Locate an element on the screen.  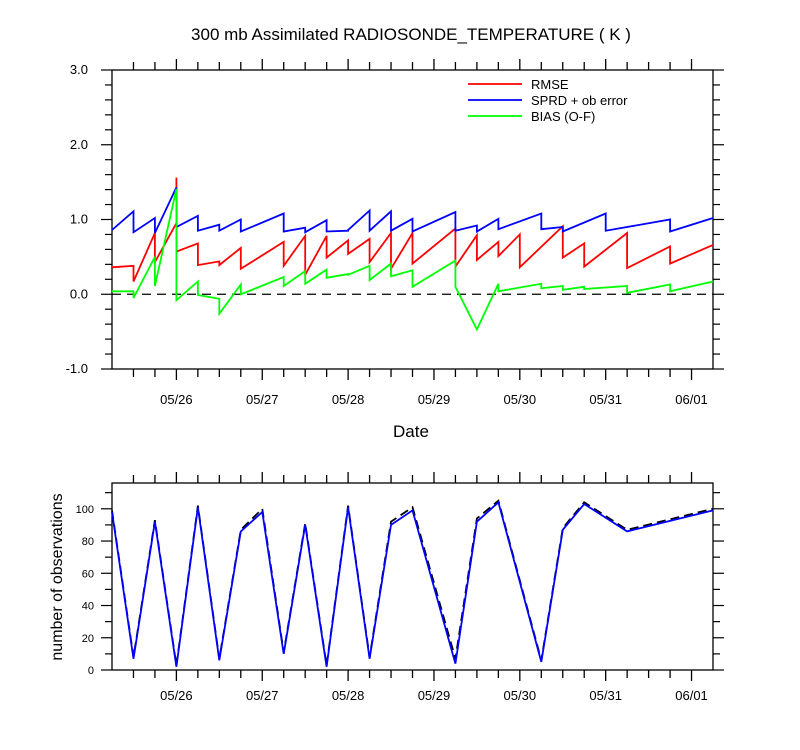
y-tick-label: 20 is located at coordinates (88, 639).